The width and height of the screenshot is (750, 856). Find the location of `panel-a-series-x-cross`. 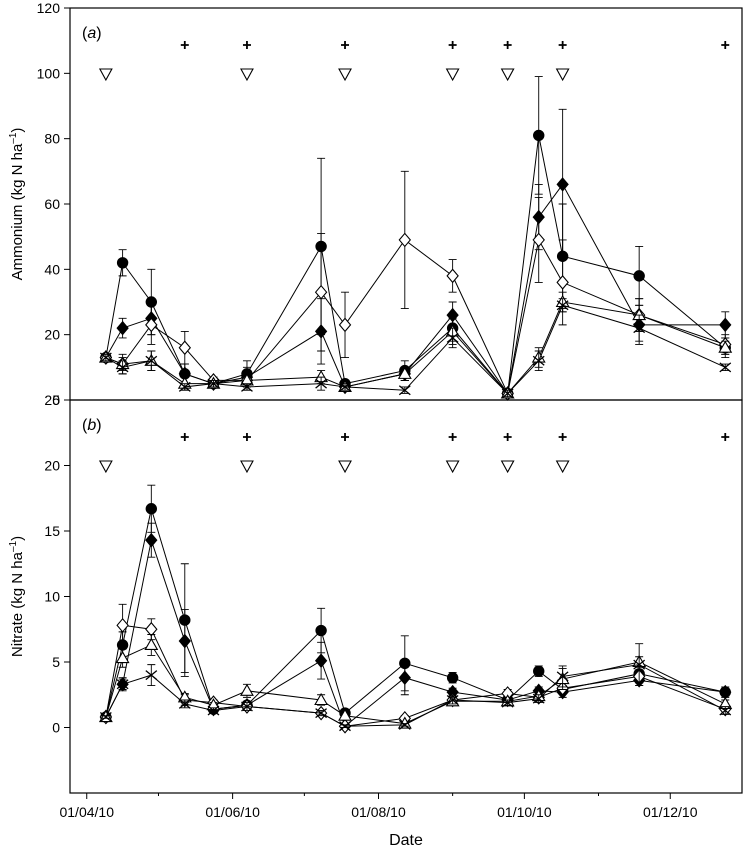

panel-a-series-x-cross is located at coordinates (415, 348).